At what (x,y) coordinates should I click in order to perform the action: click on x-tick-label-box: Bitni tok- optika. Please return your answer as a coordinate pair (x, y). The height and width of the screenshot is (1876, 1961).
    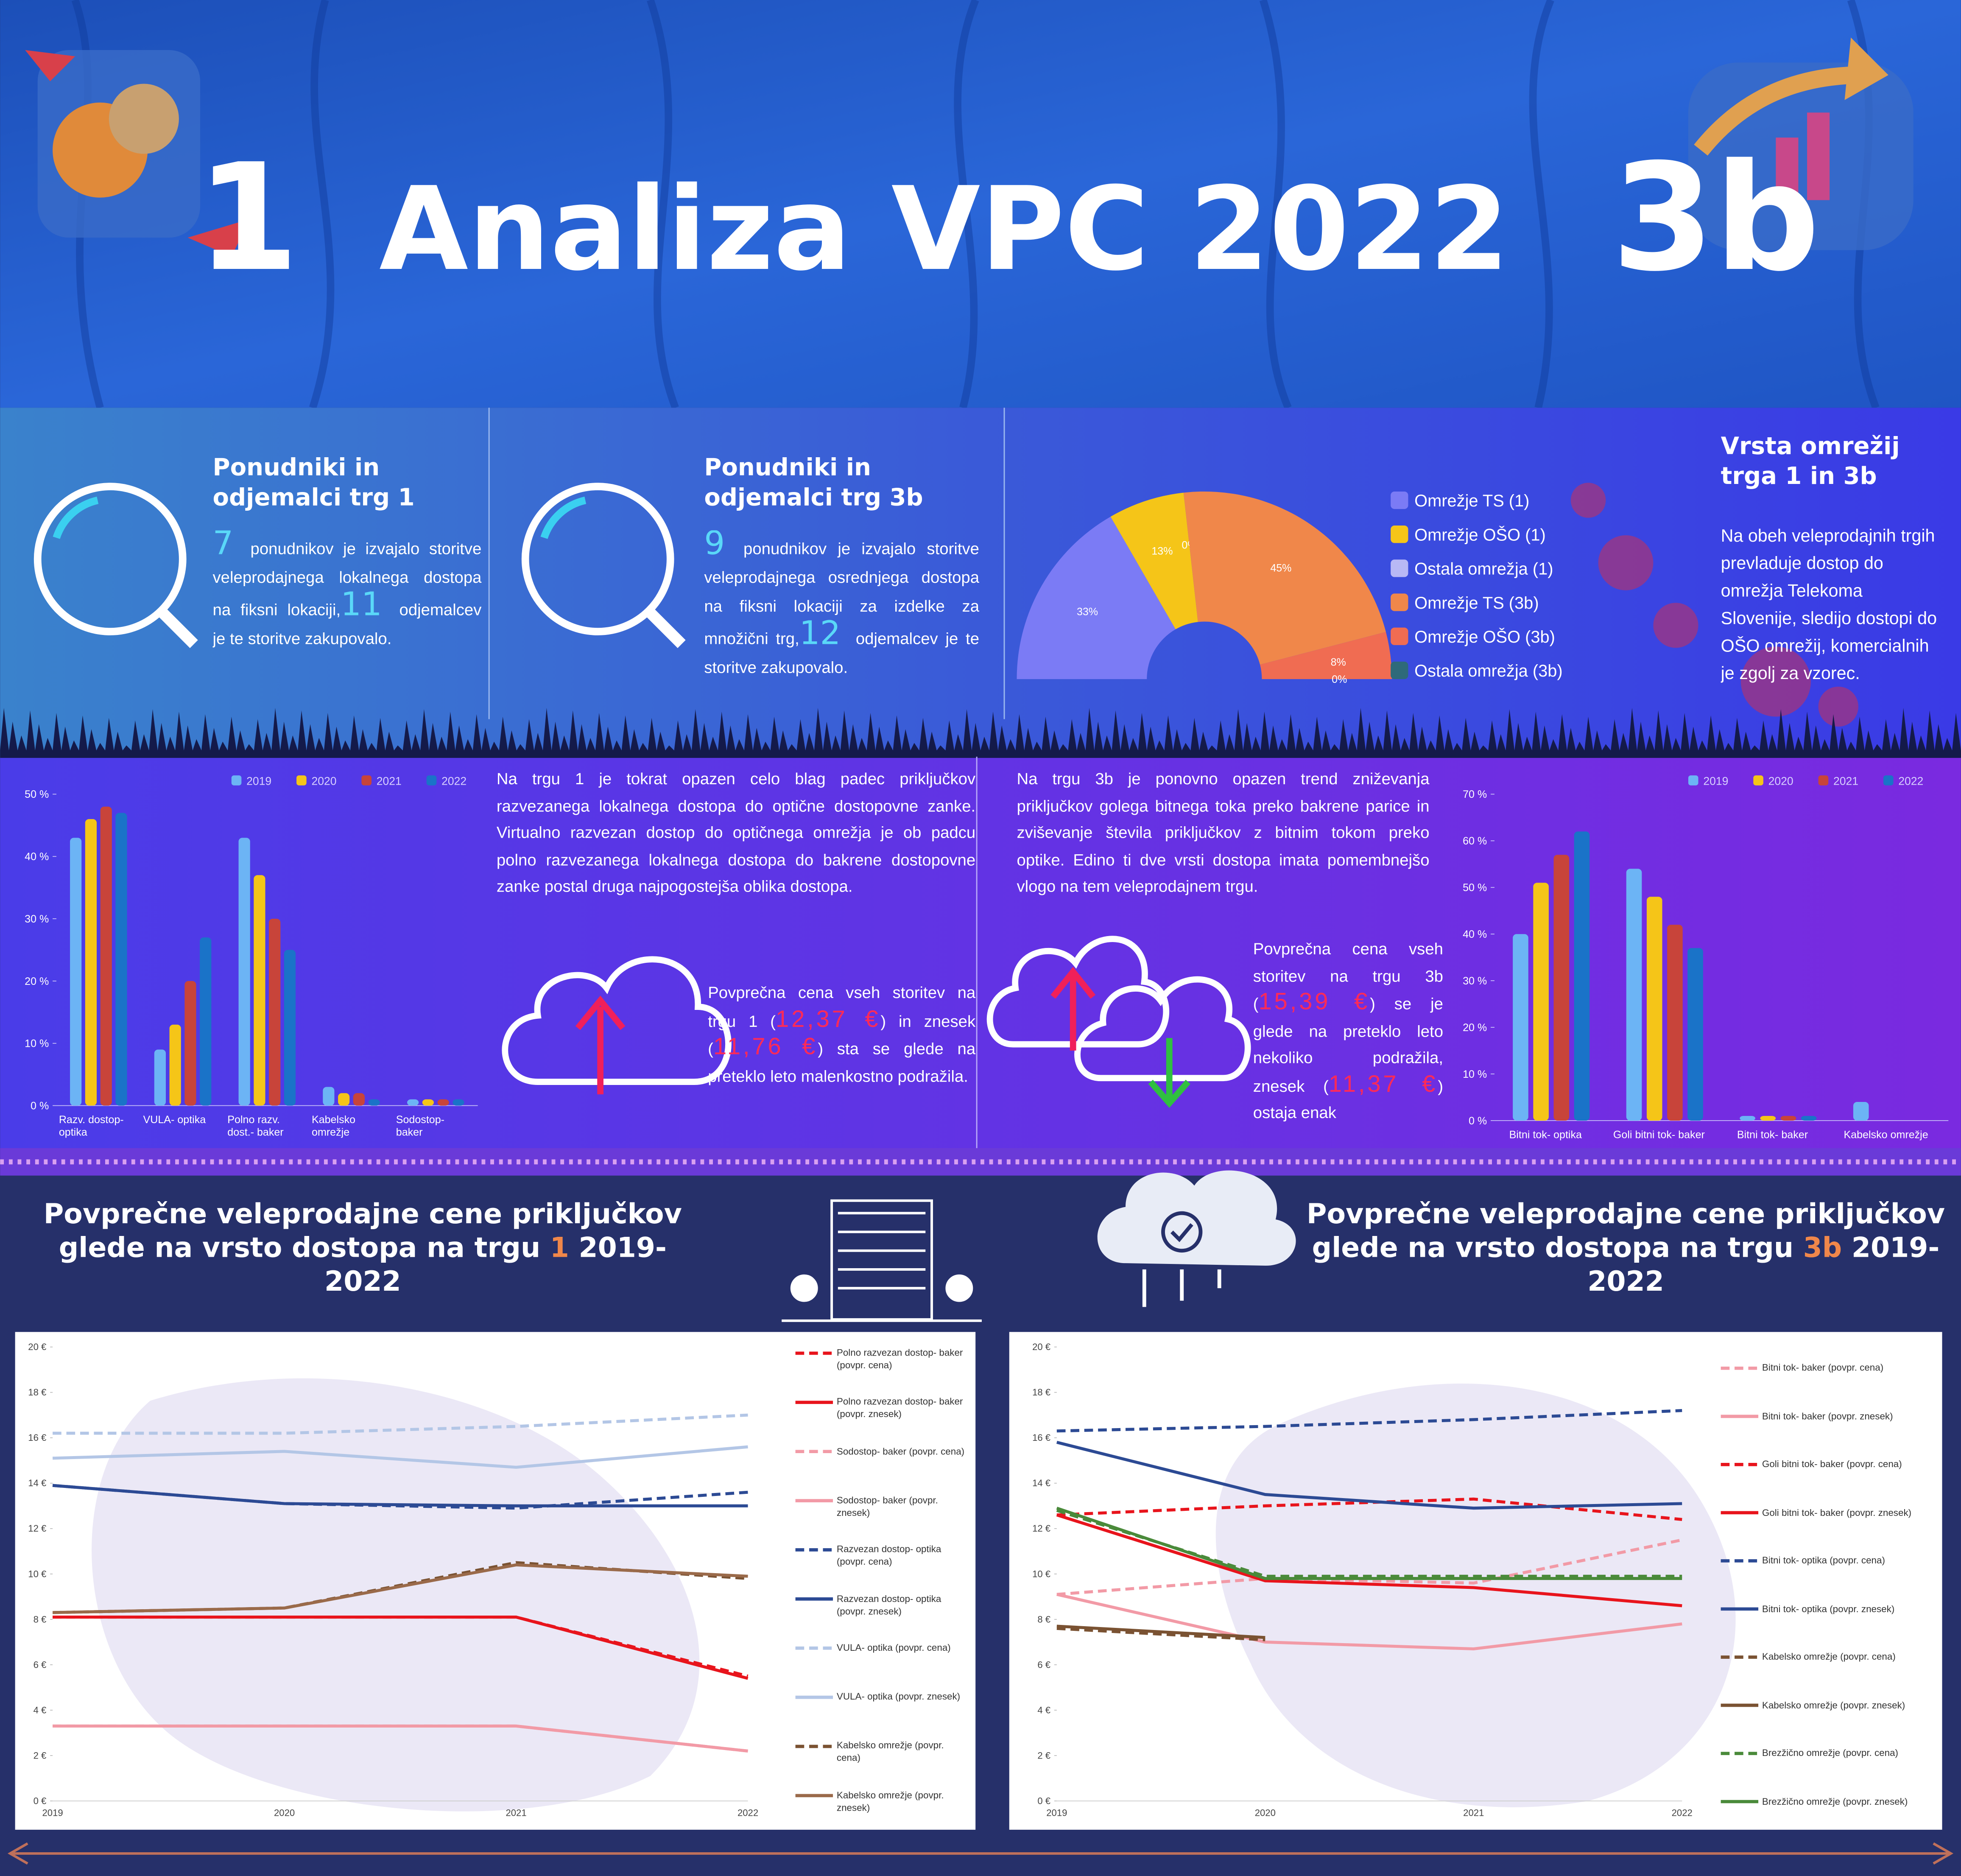
    Looking at the image, I should click on (1545, 1134).